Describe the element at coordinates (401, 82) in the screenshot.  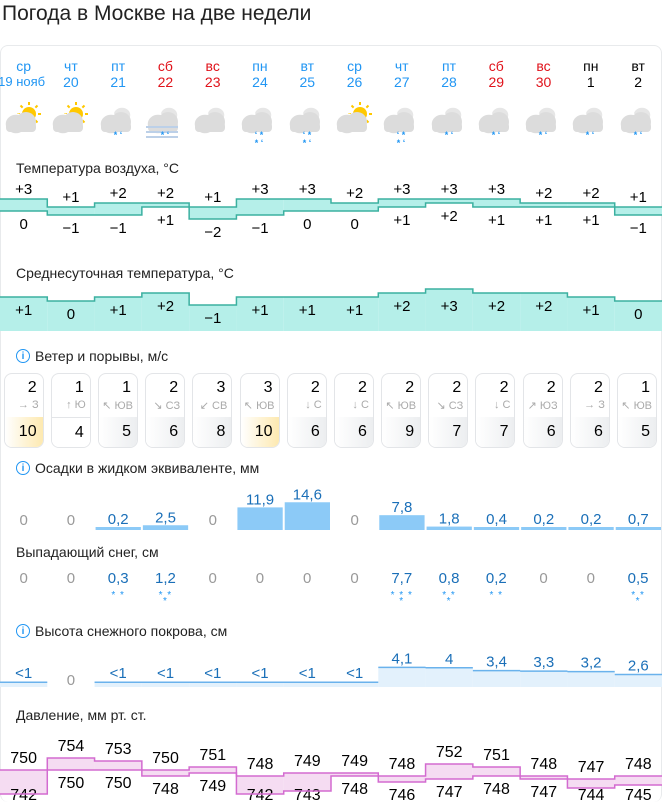
I see `day-date: 27` at that location.